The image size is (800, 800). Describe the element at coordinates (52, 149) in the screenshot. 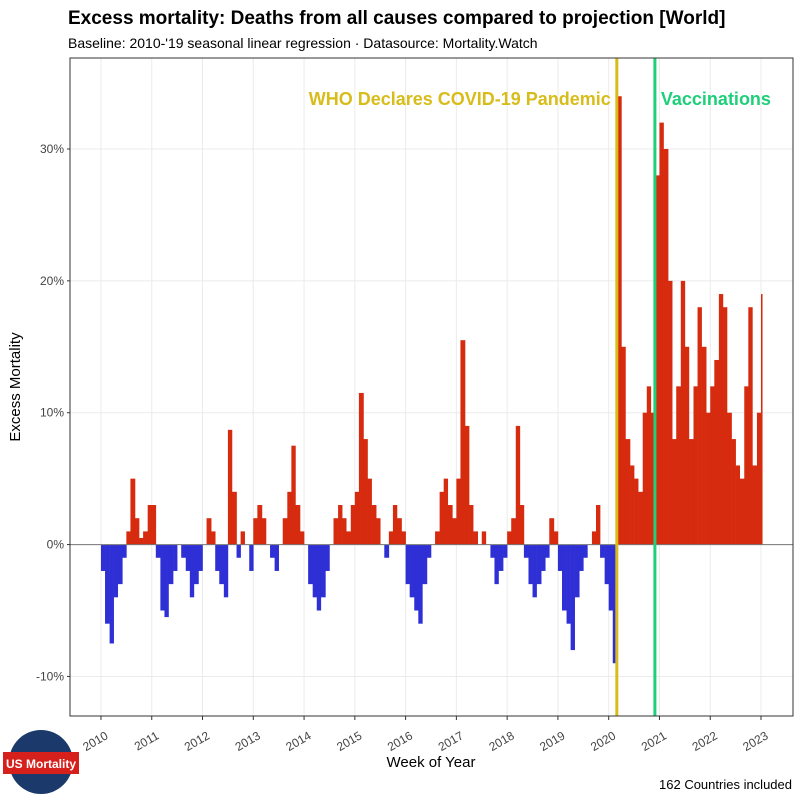

I see `y-tick-label: 30%` at that location.